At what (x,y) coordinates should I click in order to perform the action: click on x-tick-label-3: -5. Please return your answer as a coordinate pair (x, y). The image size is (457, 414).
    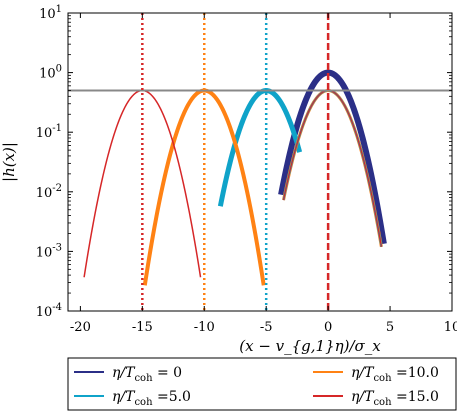
    Looking at the image, I should click on (266, 327).